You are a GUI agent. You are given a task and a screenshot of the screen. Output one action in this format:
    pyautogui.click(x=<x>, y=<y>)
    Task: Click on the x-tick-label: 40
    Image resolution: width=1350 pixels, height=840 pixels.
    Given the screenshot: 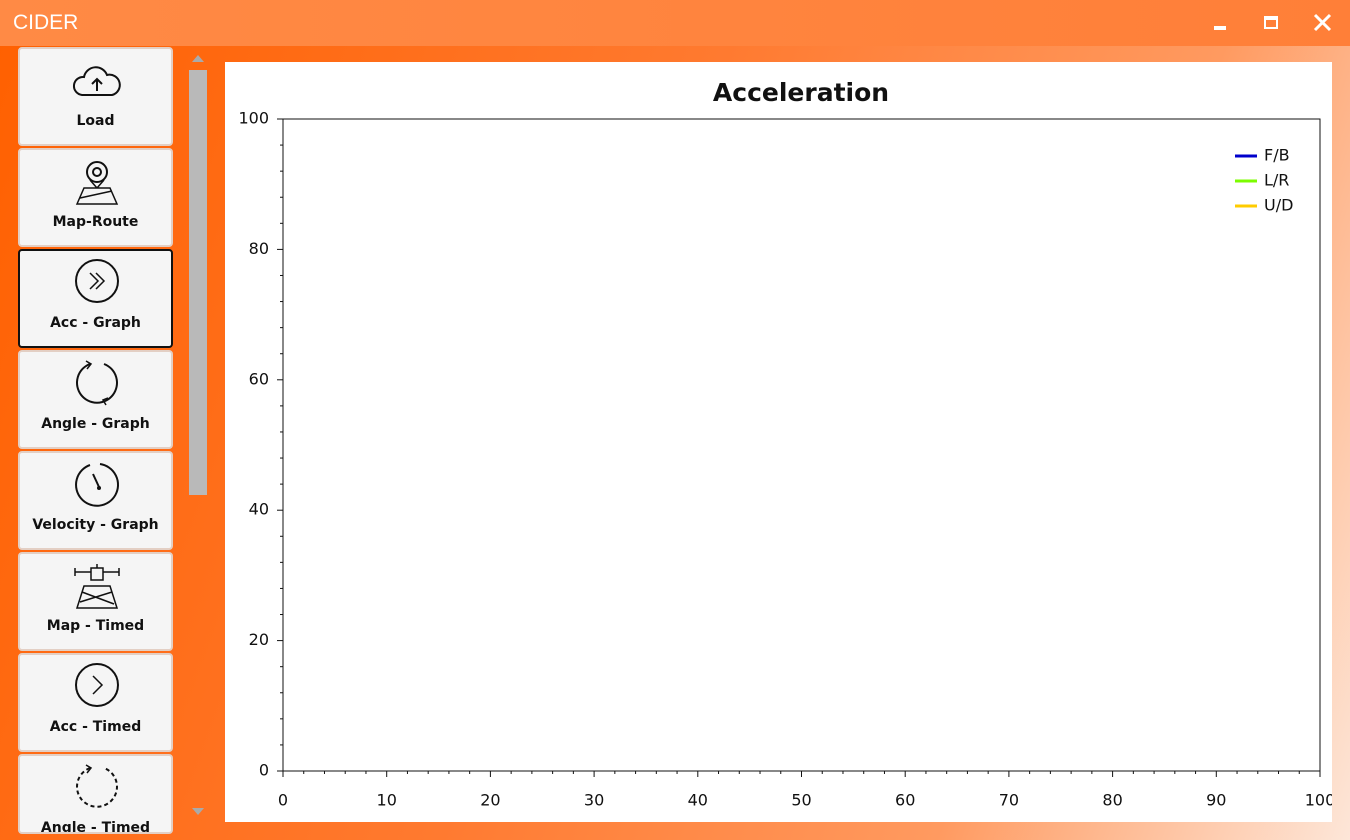 What is the action you would take?
    pyautogui.click(x=698, y=800)
    